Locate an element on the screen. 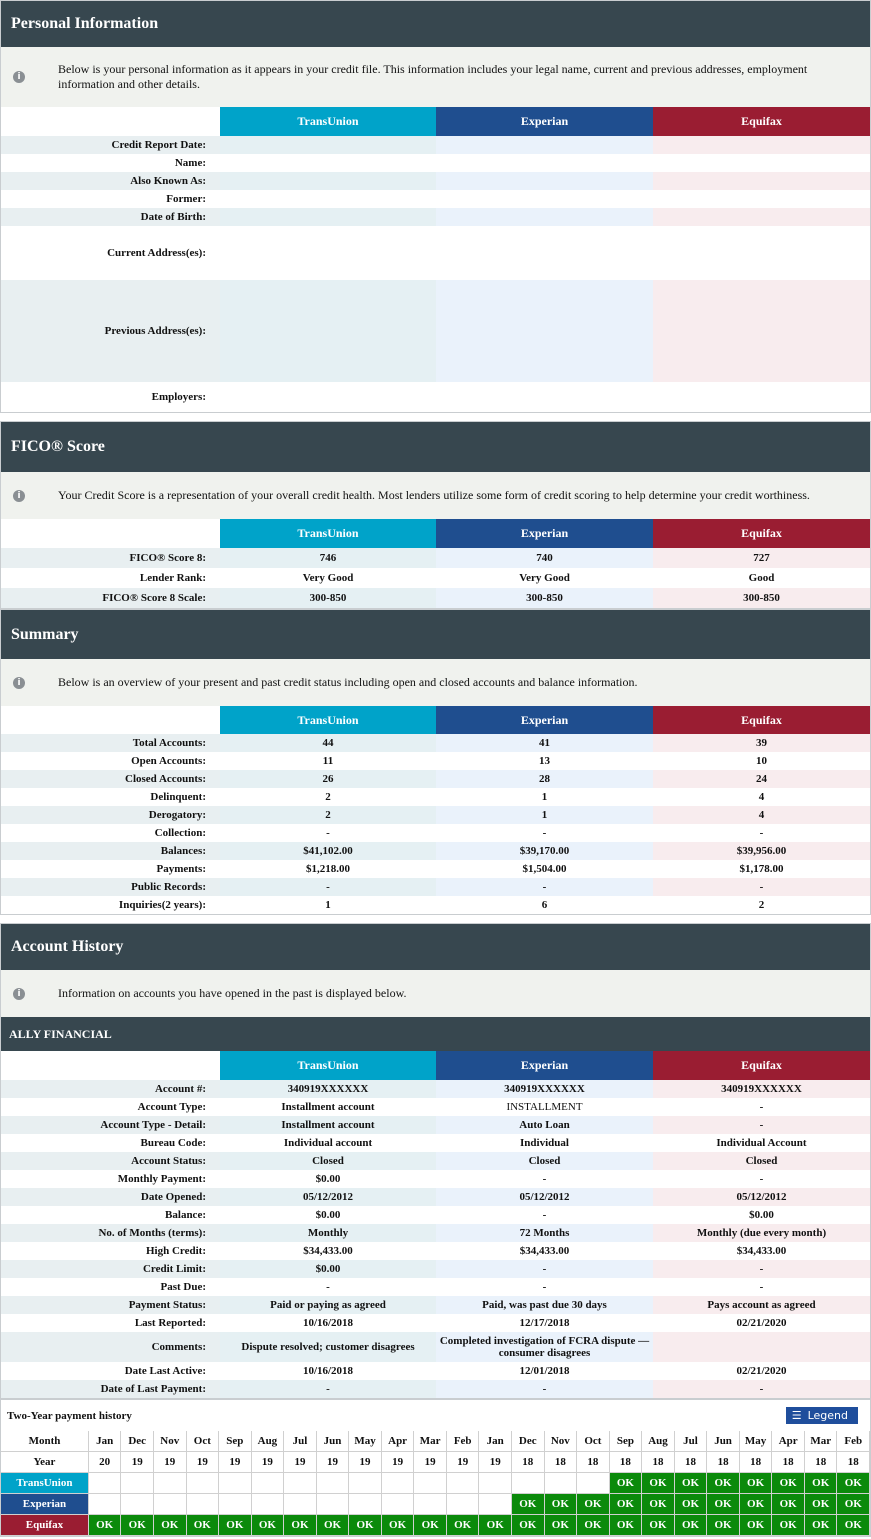 The width and height of the screenshot is (871, 1539). table-row: Derogatory: 2 1 4 is located at coordinates (435, 815).